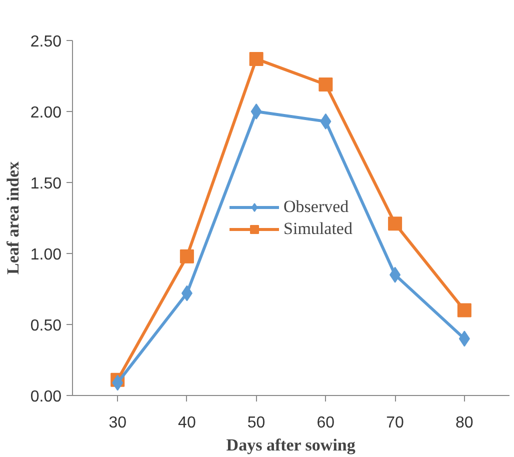 Image resolution: width=514 pixels, height=457 pixels. What do you see at coordinates (316, 206) in the screenshot?
I see `legend-label: Observed` at bounding box center [316, 206].